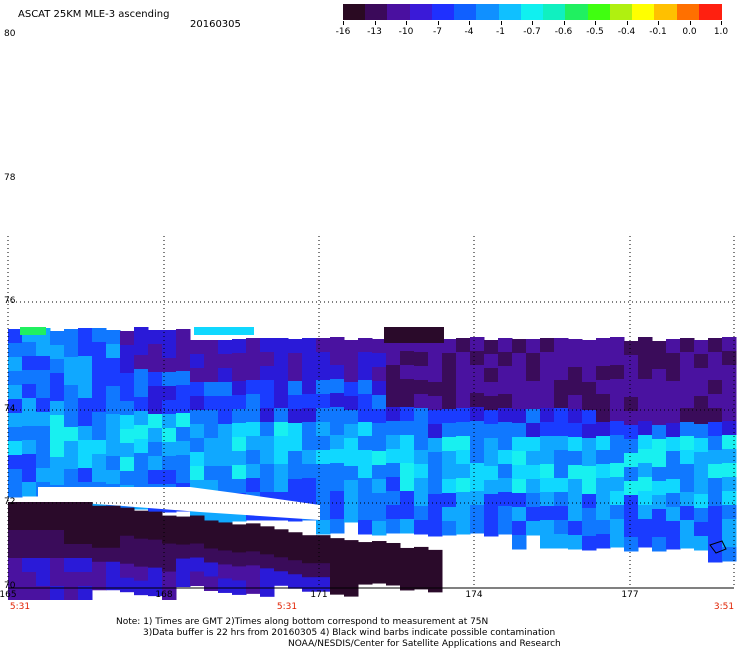 This screenshot has height=650, width=740. I want to click on time-label-center: 5:31, so click(287, 607).